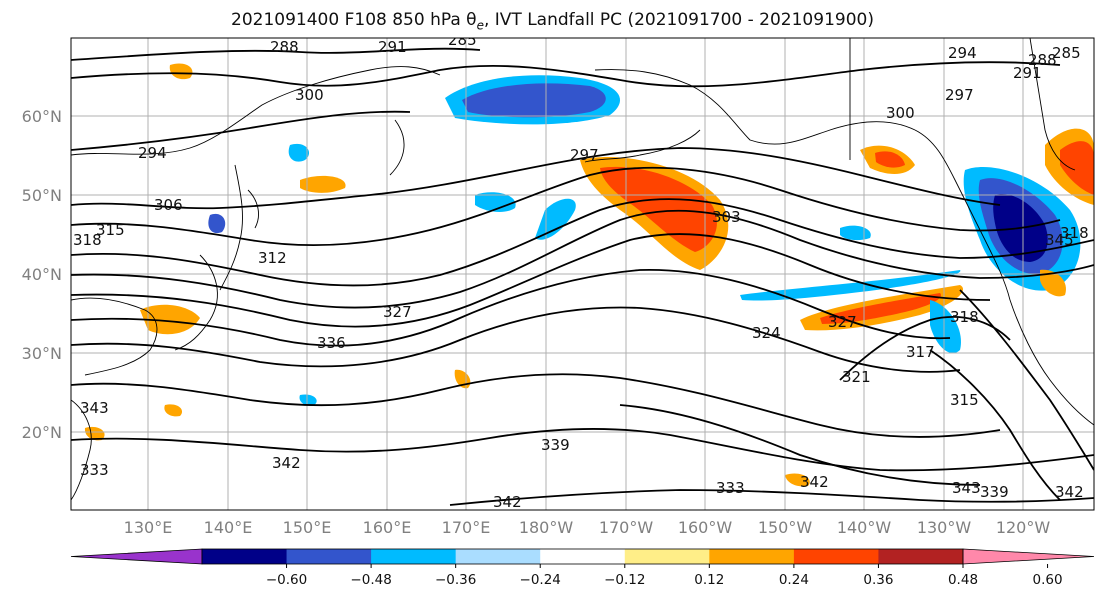 This screenshot has width=1105, height=603. I want to click on lon-label: 130°W, so click(944, 527).